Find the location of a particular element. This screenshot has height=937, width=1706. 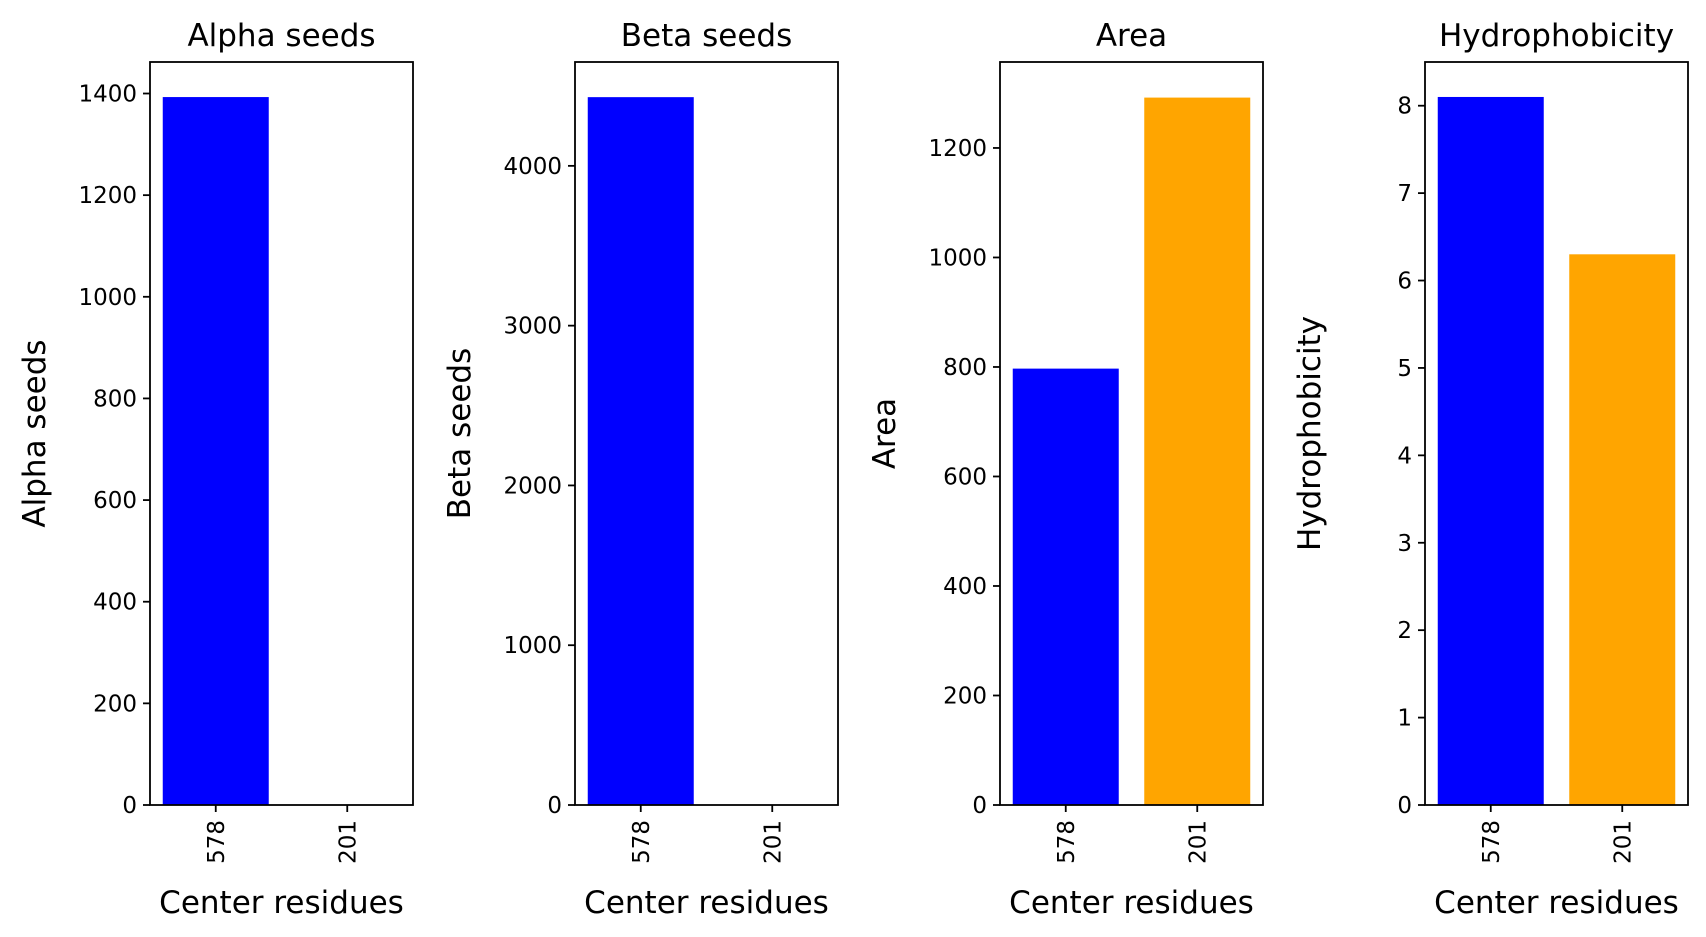

y-tick-label: 1 is located at coordinates (1404, 719).